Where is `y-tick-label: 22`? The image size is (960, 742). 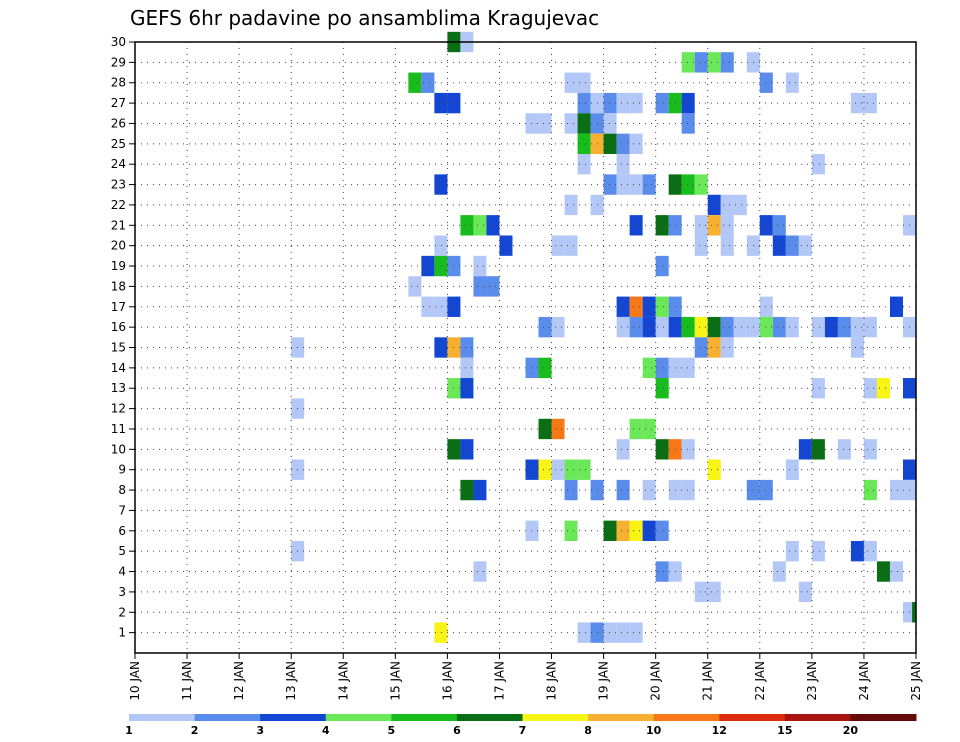
y-tick-label: 22 is located at coordinates (118, 205).